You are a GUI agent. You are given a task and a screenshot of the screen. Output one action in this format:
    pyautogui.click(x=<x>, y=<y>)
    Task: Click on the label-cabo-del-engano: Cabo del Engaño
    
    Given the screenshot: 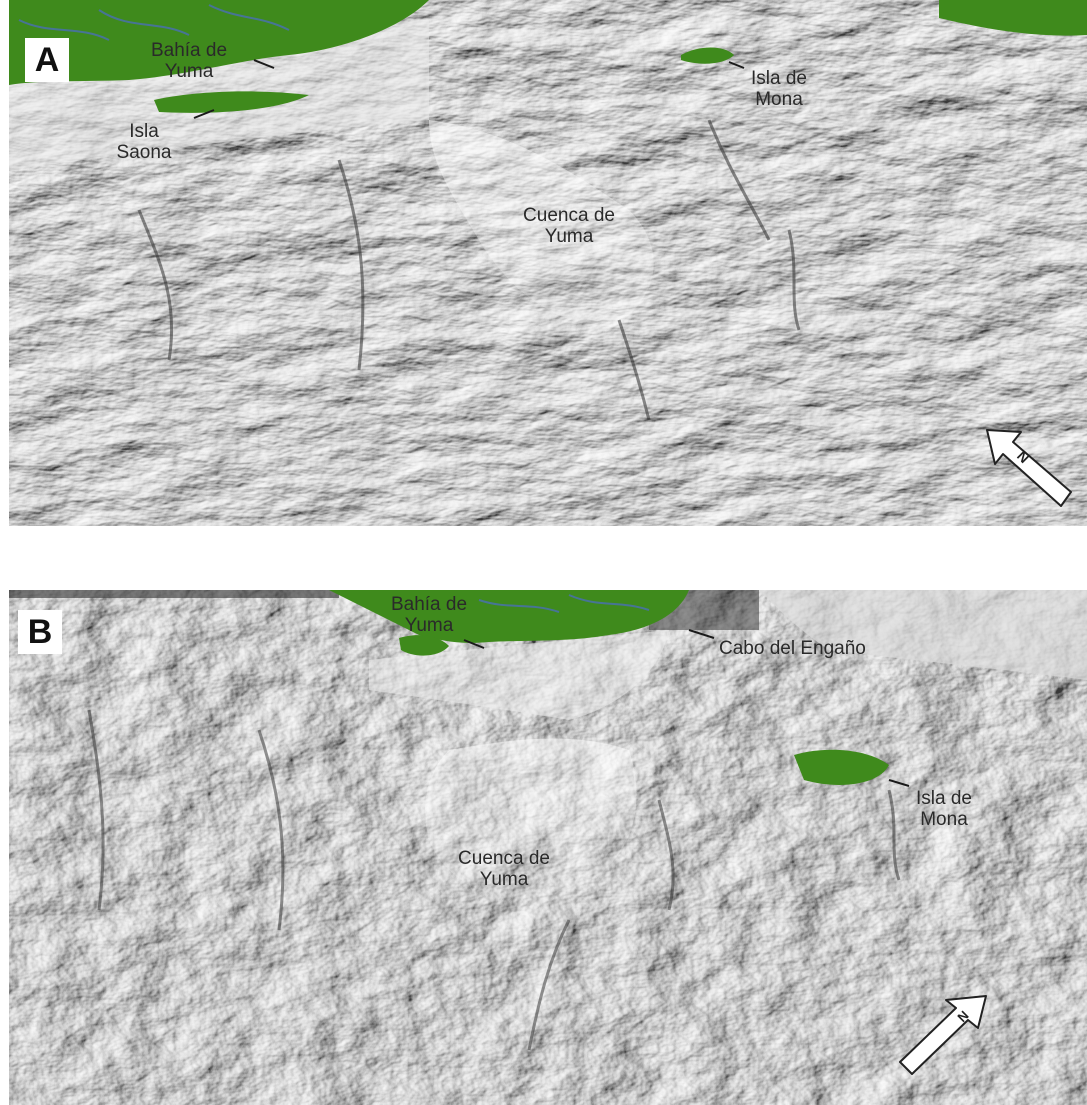 What is the action you would take?
    pyautogui.click(x=792, y=648)
    